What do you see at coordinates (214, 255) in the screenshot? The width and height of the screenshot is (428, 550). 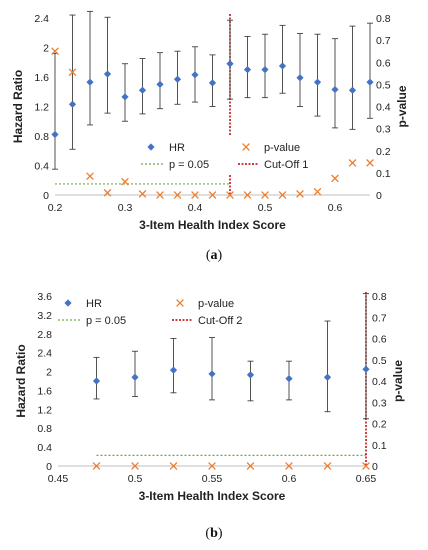 I see `caption-a: (a)` at bounding box center [214, 255].